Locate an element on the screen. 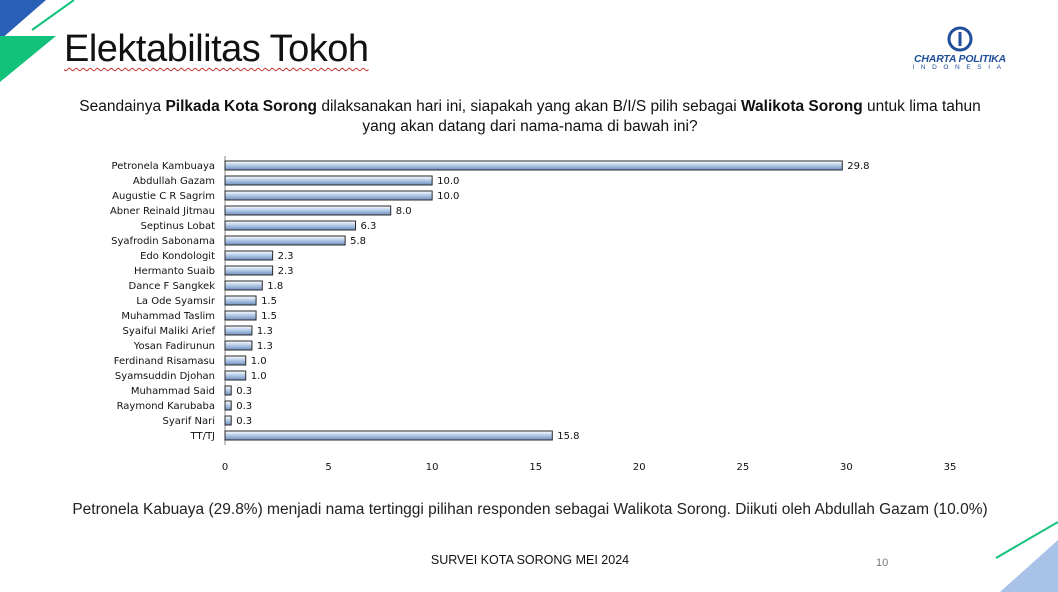  category-label: Hermanto Suaib is located at coordinates (174, 271).